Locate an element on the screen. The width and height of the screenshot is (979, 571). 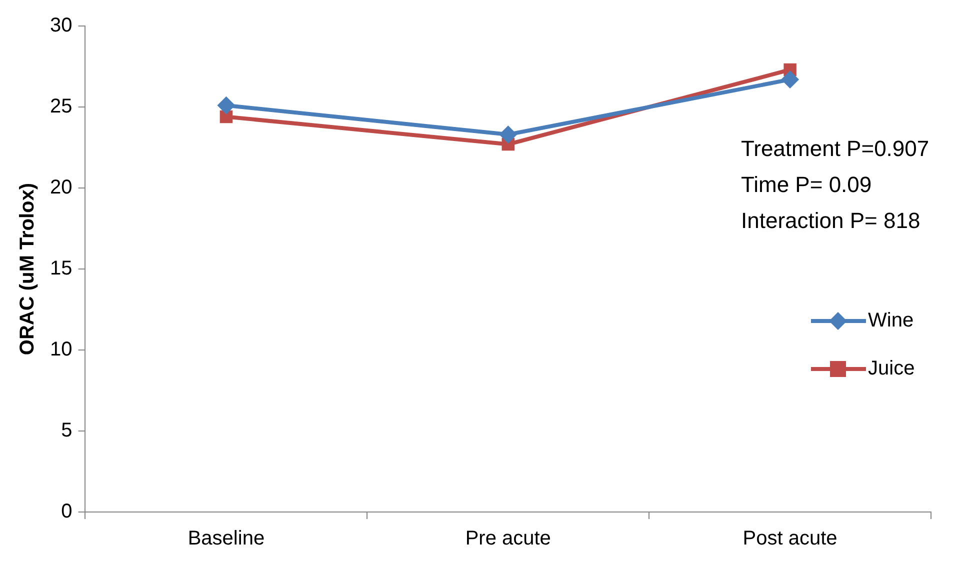
annotation: Treatment P=0.907 is located at coordinates (835, 149).